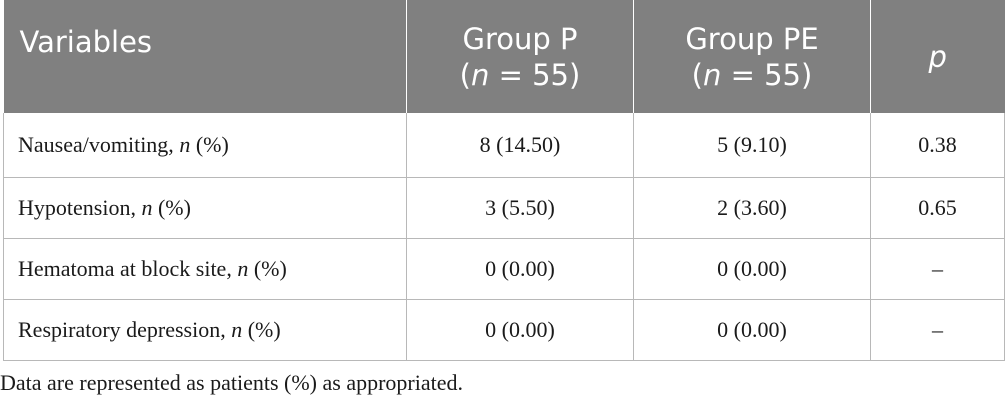  I want to click on row-label: Nausea/vomiting, n (%), so click(205, 145).